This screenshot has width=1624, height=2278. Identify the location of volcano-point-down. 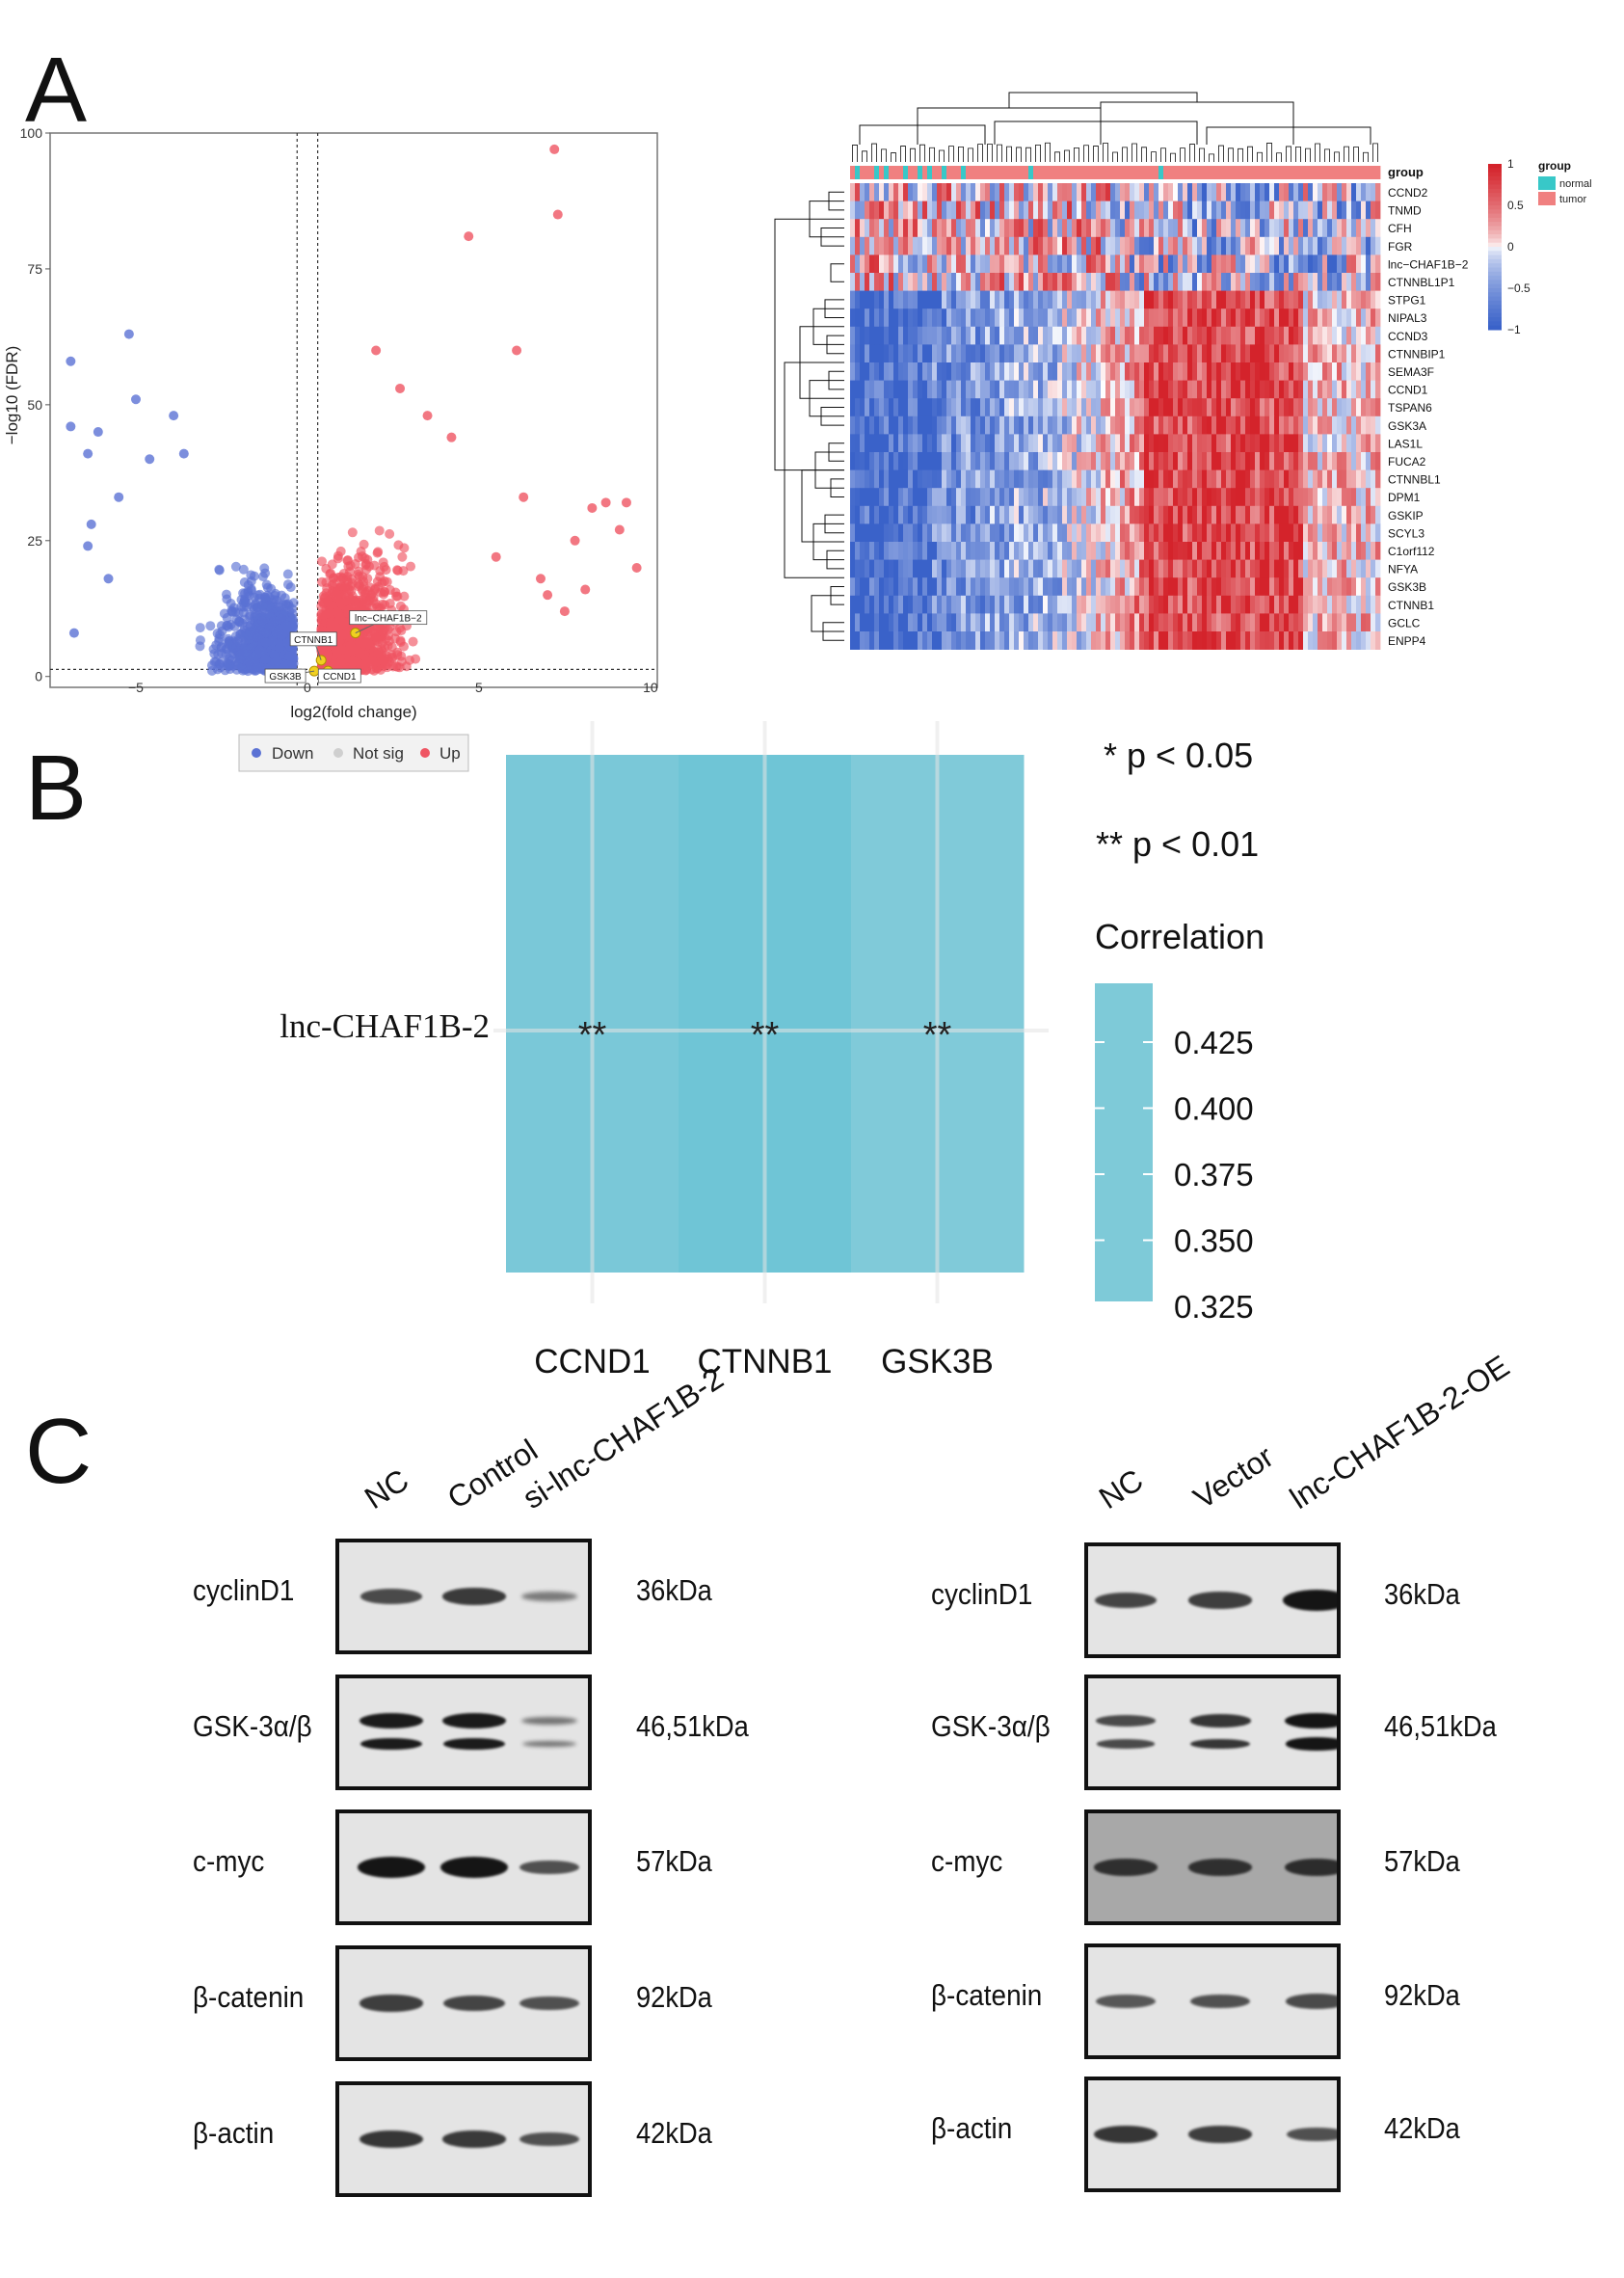
(220, 635).